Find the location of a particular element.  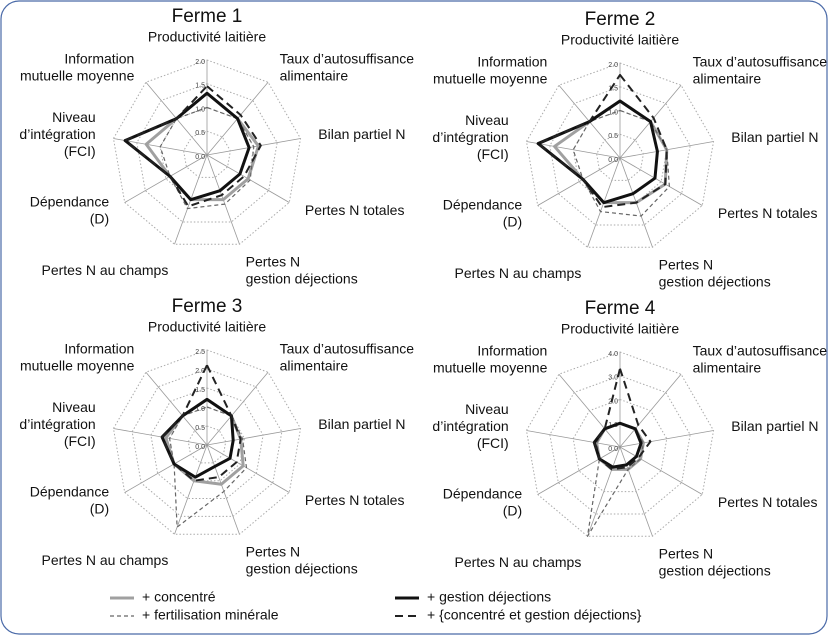

r-tick-label: 4.0 is located at coordinates (613, 354).